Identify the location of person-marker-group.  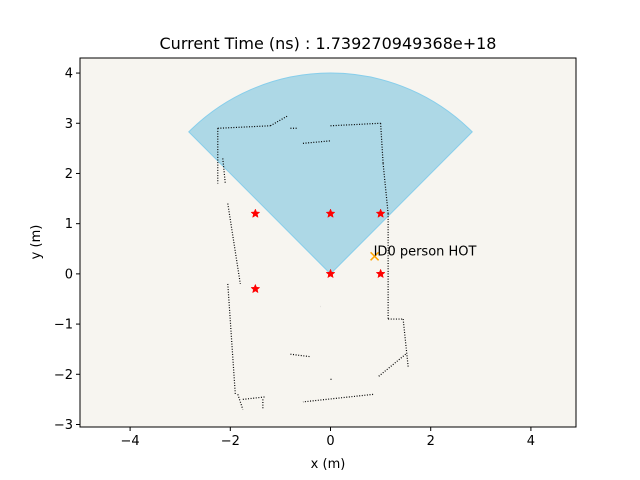
(375, 256).